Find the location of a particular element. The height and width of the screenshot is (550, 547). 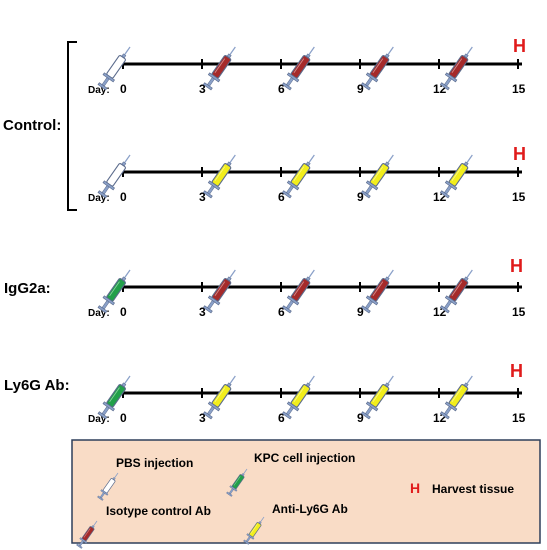

timeline-row-ly6g: Day: 0 3 6 9 12 15 H is located at coordinates (307, 393).